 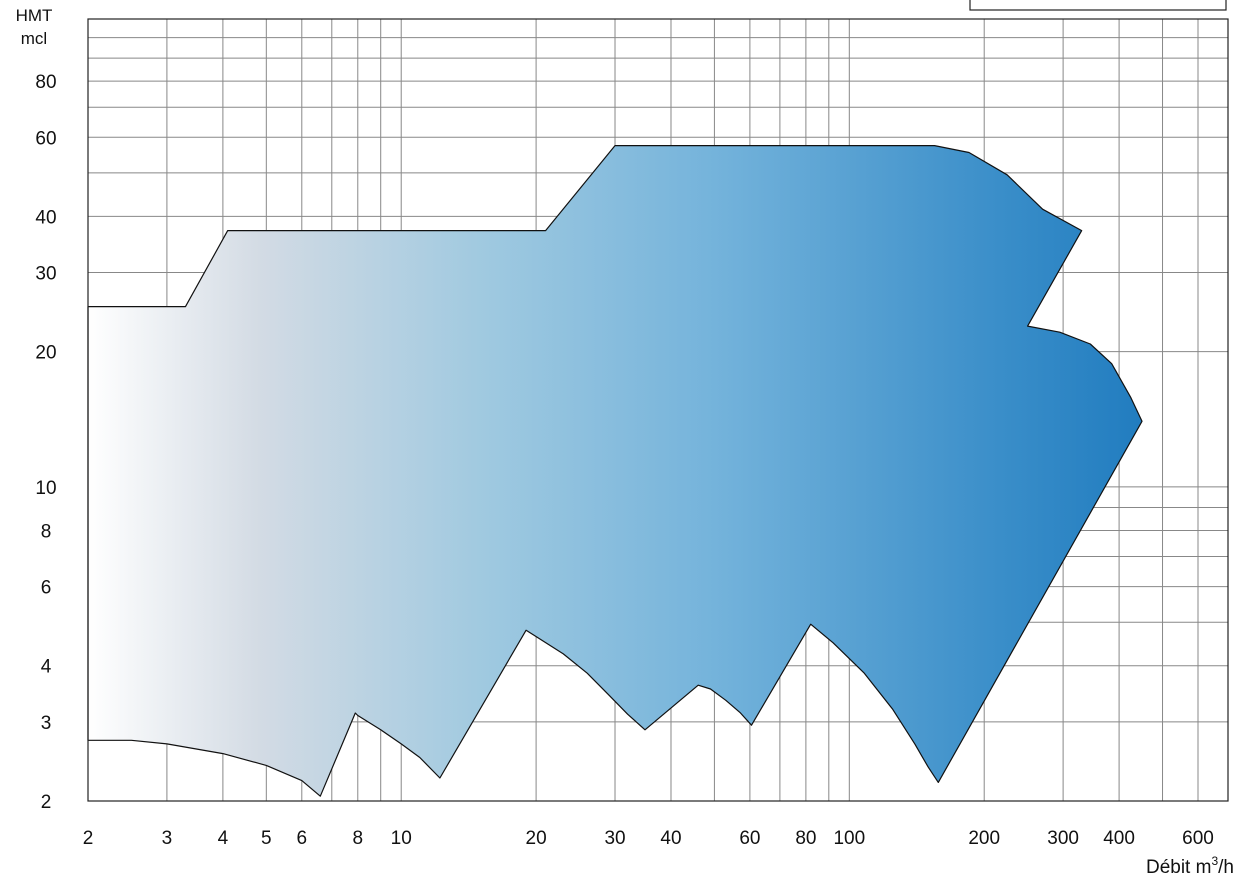 What do you see at coordinates (45, 442) in the screenshot?
I see `y-tick-labels: 2 3 4 6 8 10 20 30 40 60 80` at bounding box center [45, 442].